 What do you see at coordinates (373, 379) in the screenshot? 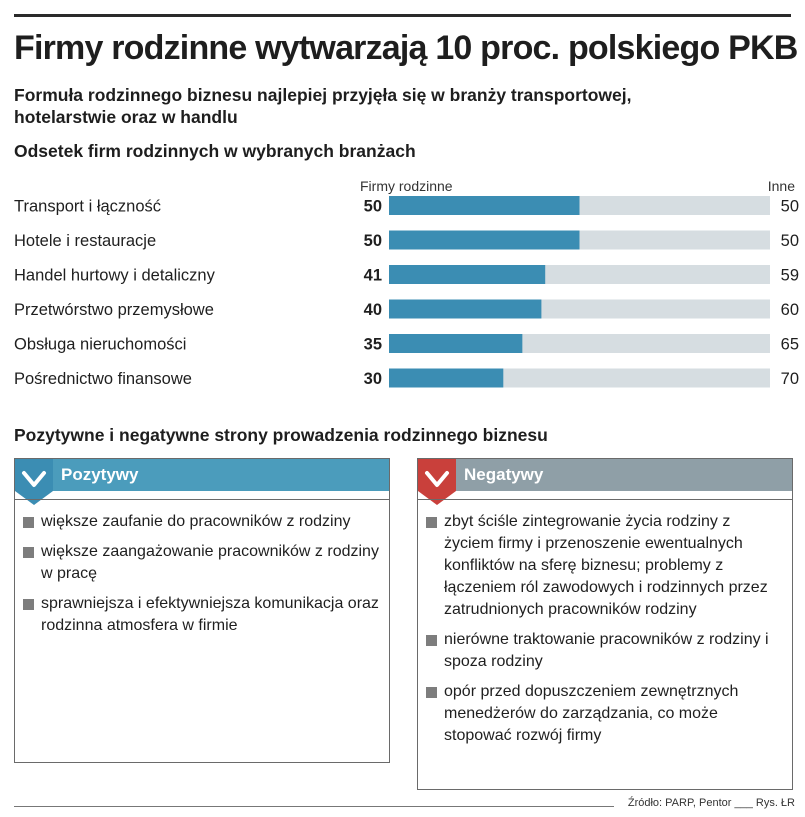
I see `value-label-family: 30` at bounding box center [373, 379].